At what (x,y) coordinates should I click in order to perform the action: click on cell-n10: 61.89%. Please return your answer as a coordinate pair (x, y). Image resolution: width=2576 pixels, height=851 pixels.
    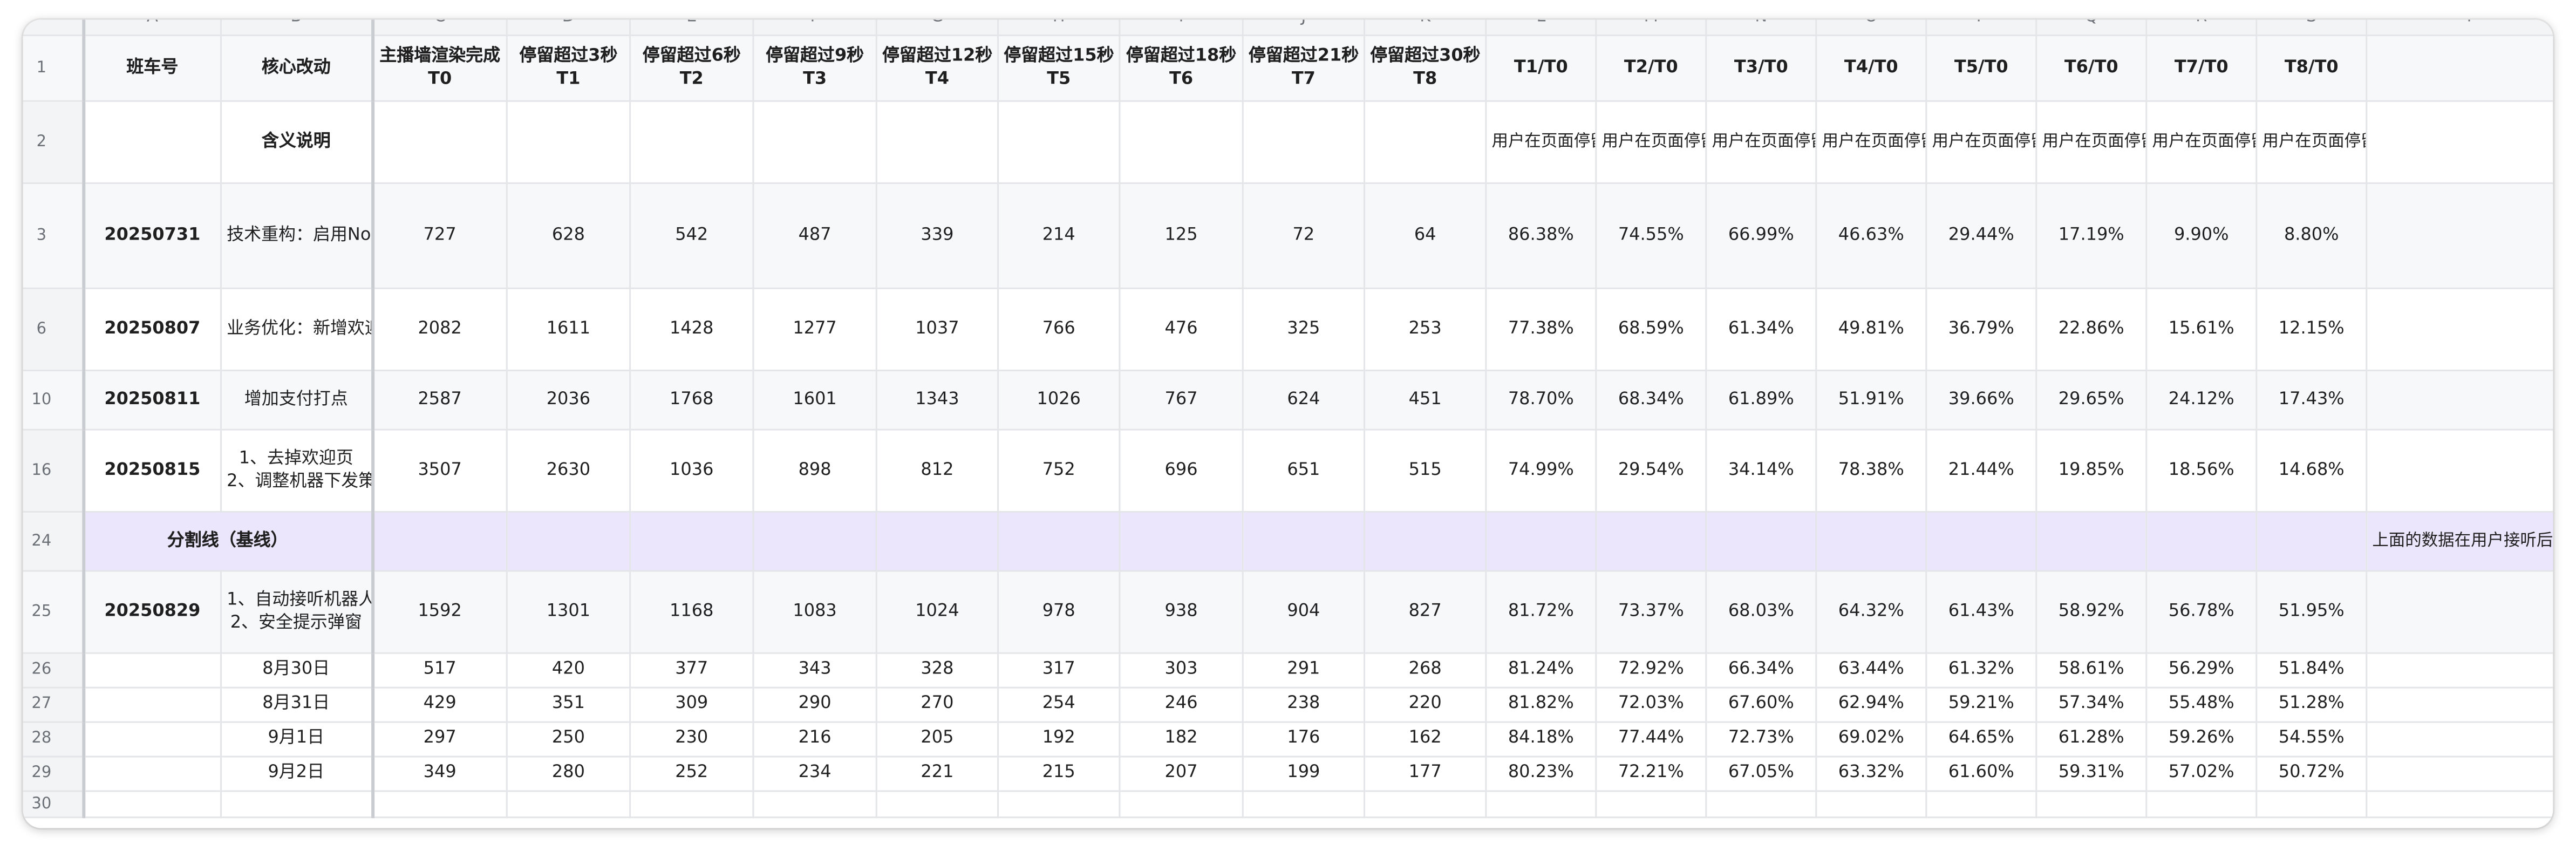
    Looking at the image, I should click on (1761, 400).